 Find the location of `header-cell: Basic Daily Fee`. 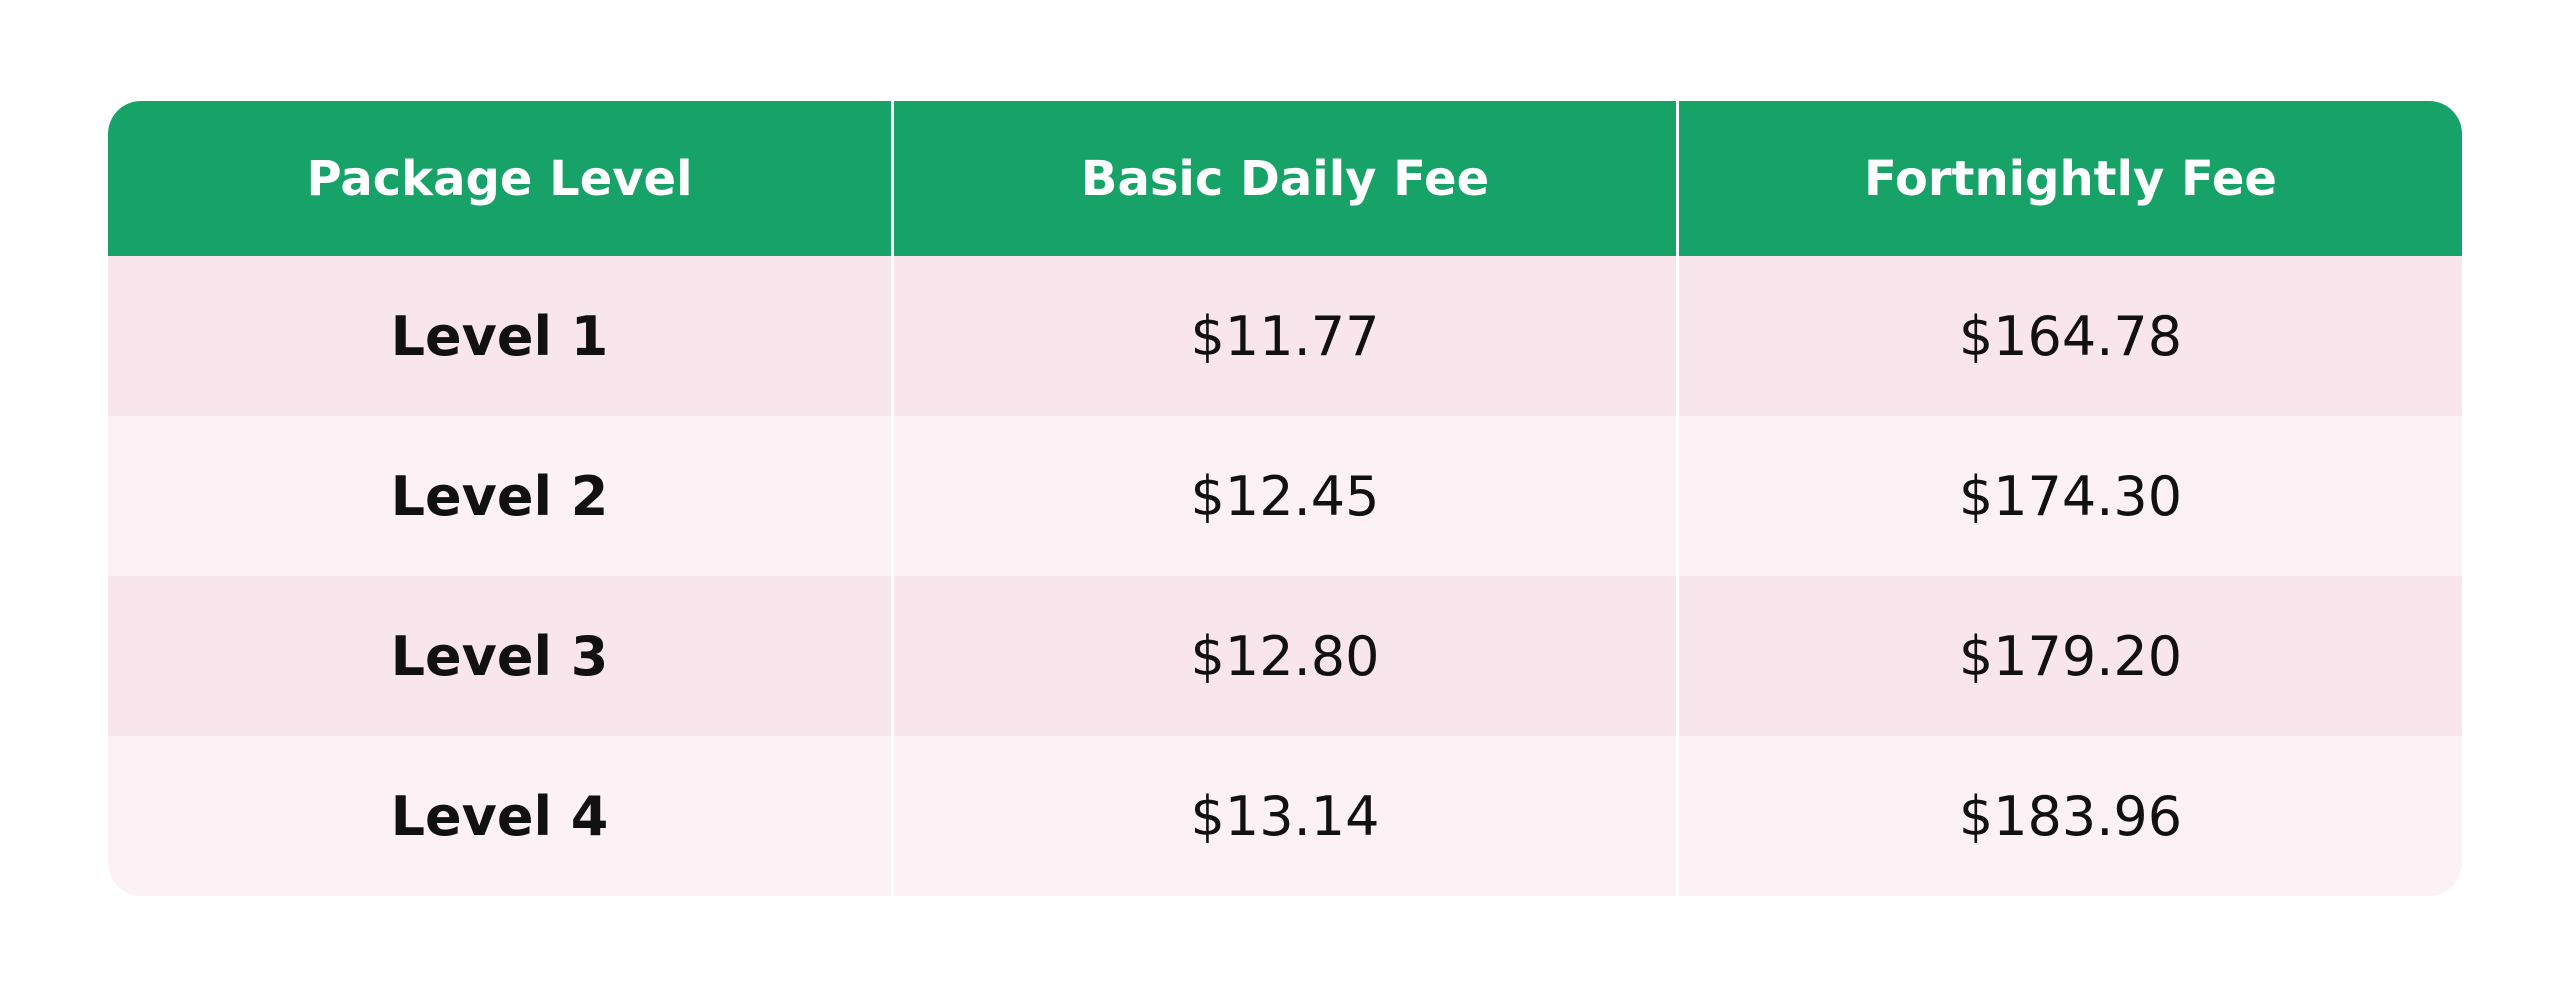

header-cell: Basic Daily Fee is located at coordinates (1283, 178).